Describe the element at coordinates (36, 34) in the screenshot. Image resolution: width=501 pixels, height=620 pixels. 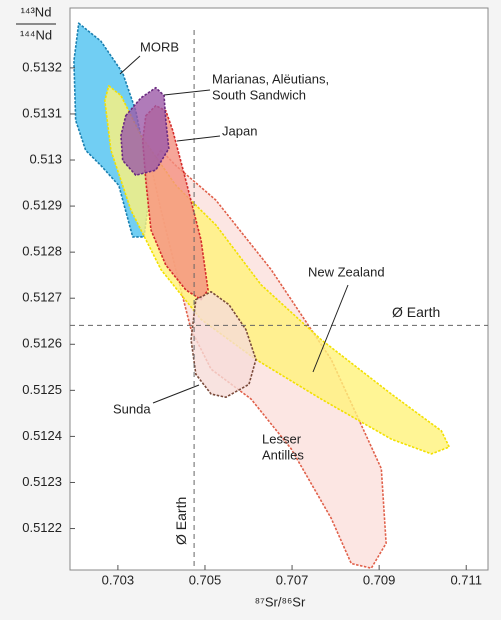
I see `y-label-denominator: ¹⁴⁴Nd` at that location.